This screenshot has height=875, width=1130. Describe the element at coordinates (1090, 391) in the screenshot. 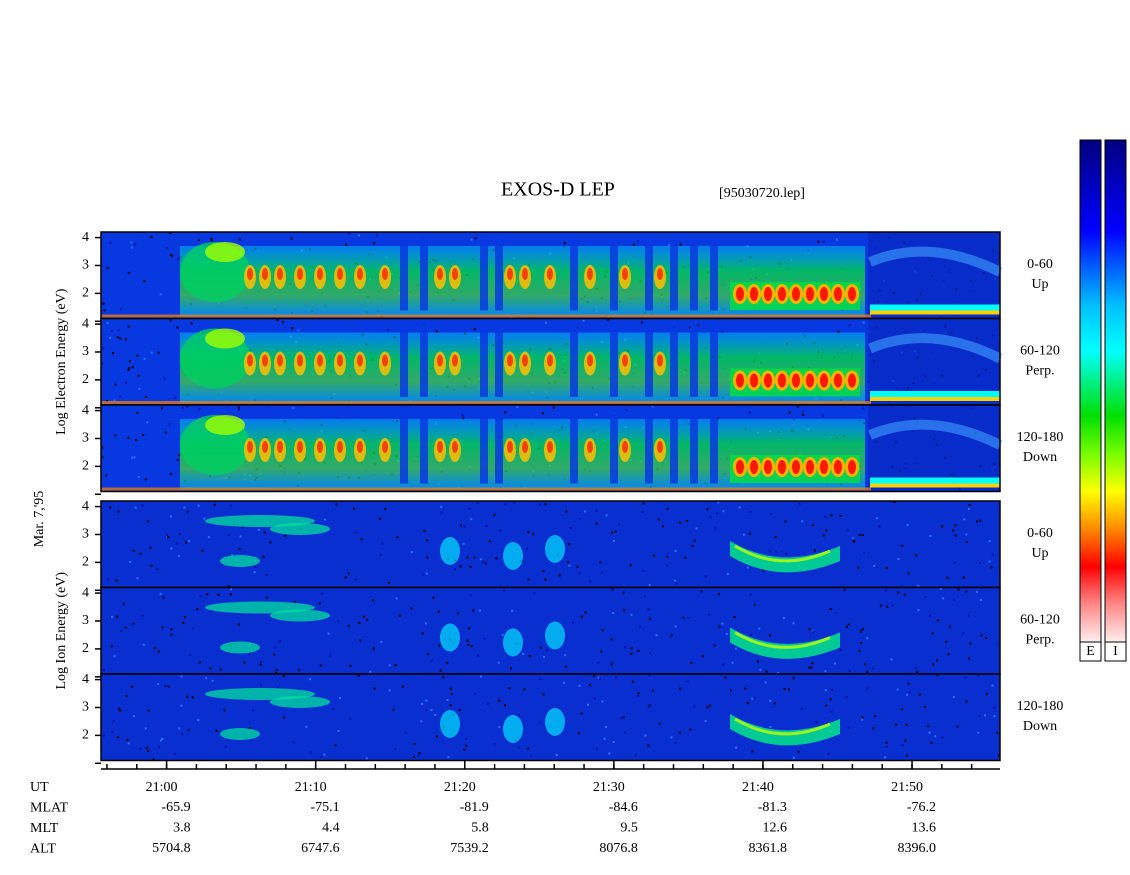

I see `colorbar` at that location.